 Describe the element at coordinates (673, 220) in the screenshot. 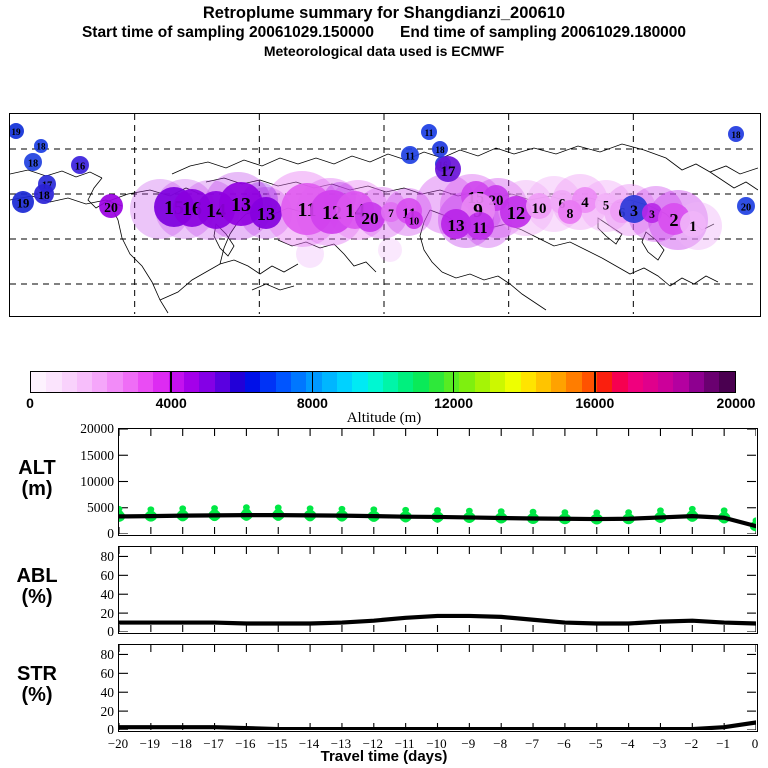

I see `svg-text: 2` at that location.